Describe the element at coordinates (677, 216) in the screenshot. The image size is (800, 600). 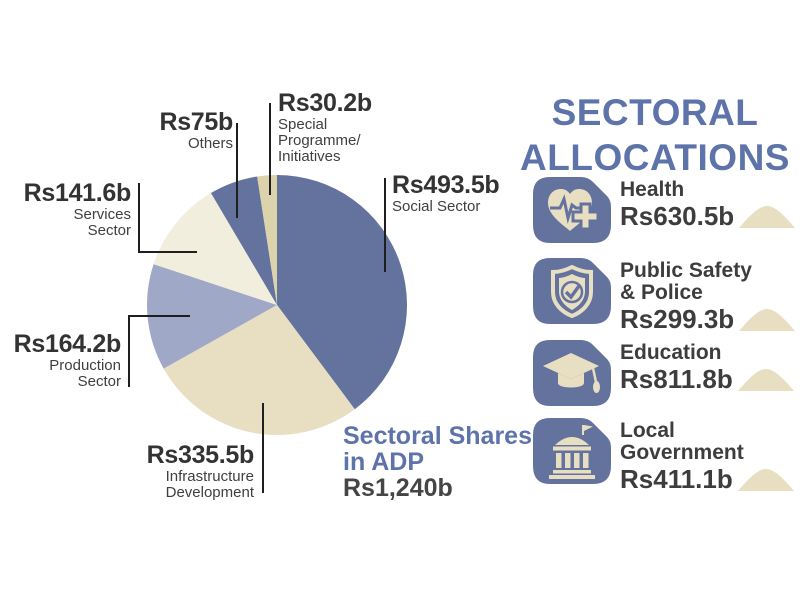
I see `allocation-value: Rs630.5b` at that location.